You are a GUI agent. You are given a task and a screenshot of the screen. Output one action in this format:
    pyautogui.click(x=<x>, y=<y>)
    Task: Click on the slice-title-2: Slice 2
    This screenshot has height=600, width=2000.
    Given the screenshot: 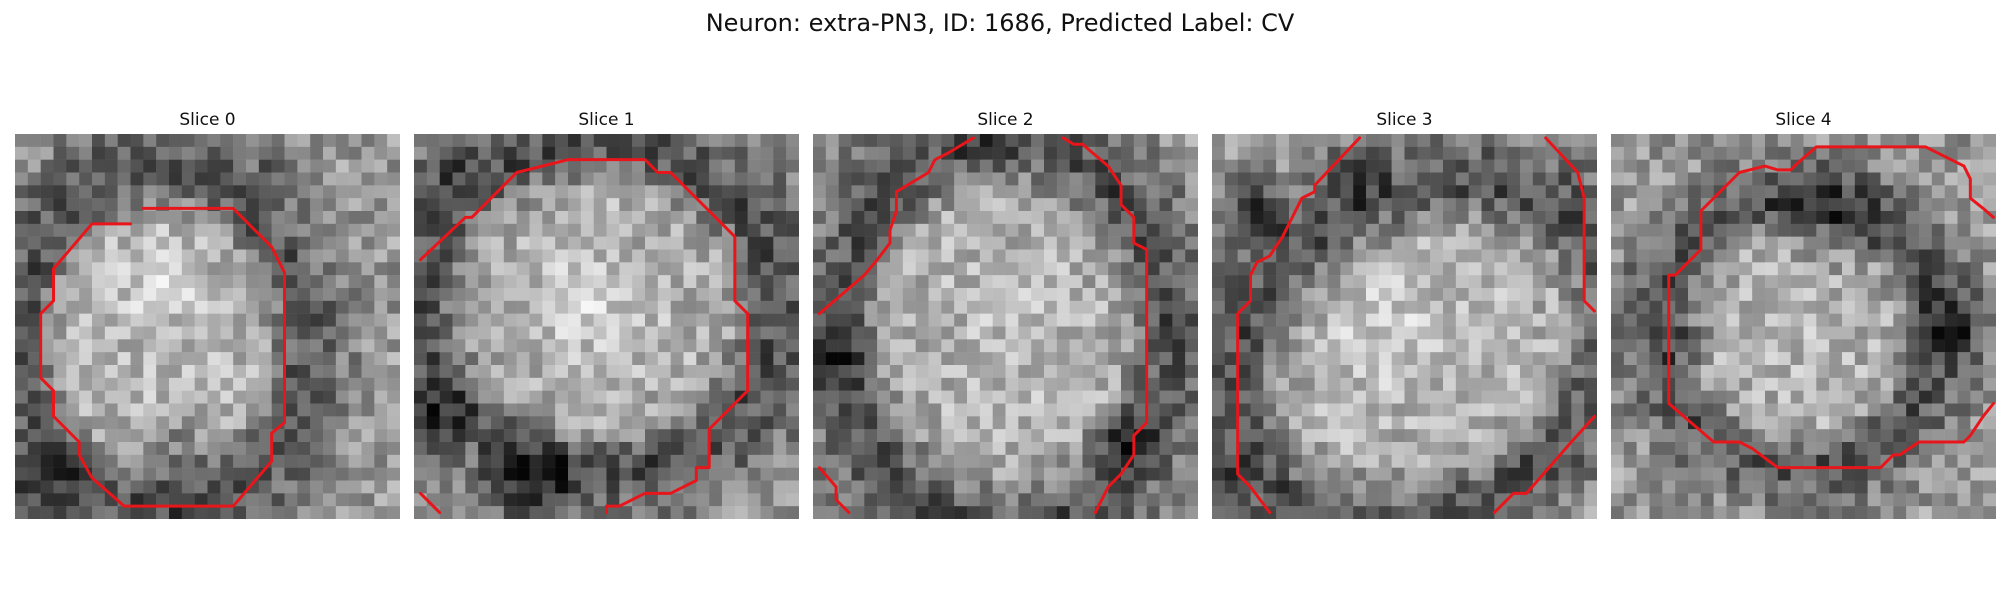 What is the action you would take?
    pyautogui.click(x=1005, y=120)
    